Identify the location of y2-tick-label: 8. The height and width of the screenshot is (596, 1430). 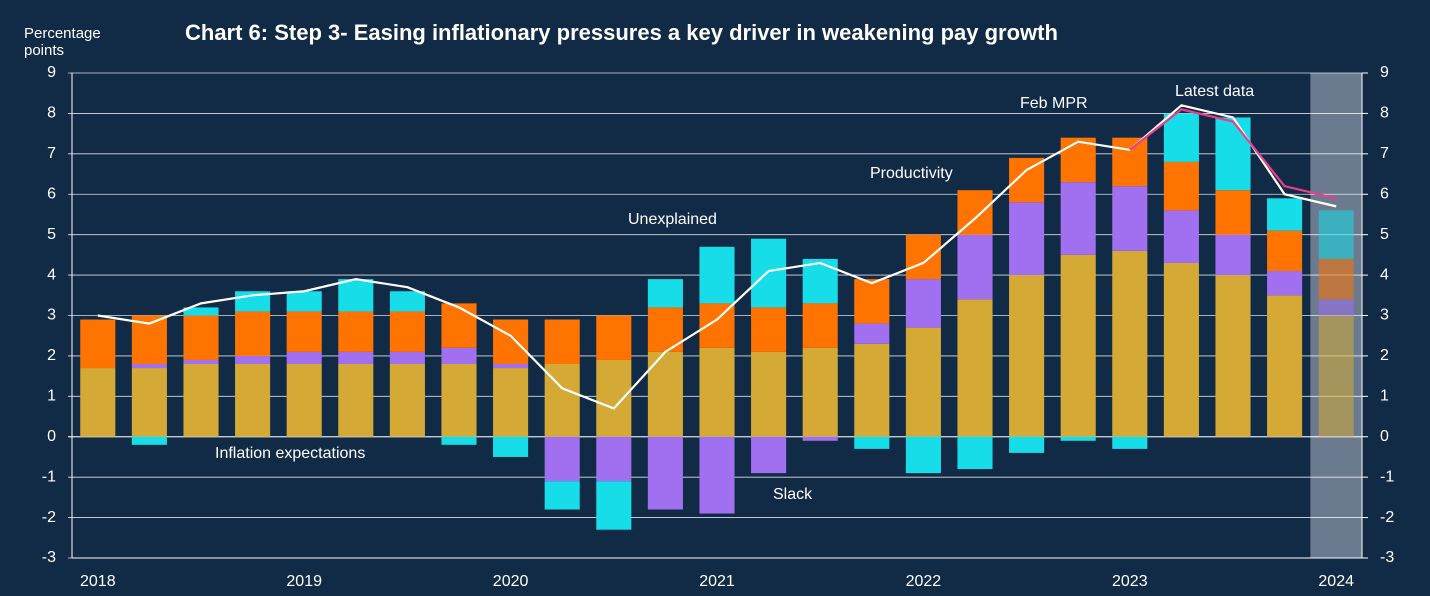
(1384, 113).